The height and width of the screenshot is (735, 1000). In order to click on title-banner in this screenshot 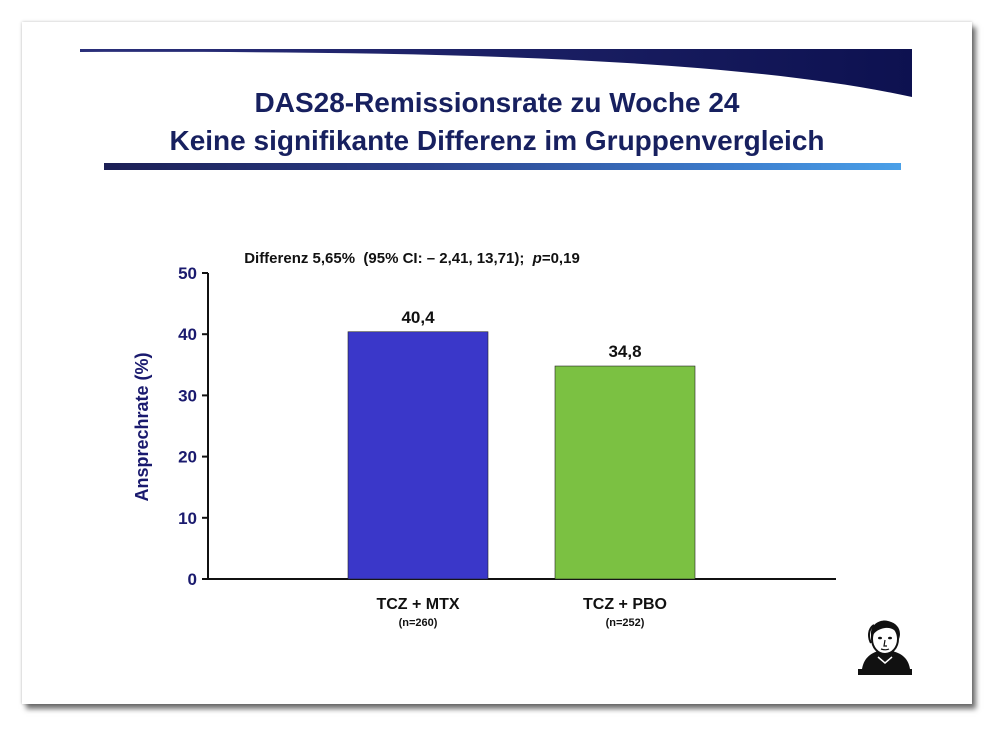, I will do `click(496, 73)`.